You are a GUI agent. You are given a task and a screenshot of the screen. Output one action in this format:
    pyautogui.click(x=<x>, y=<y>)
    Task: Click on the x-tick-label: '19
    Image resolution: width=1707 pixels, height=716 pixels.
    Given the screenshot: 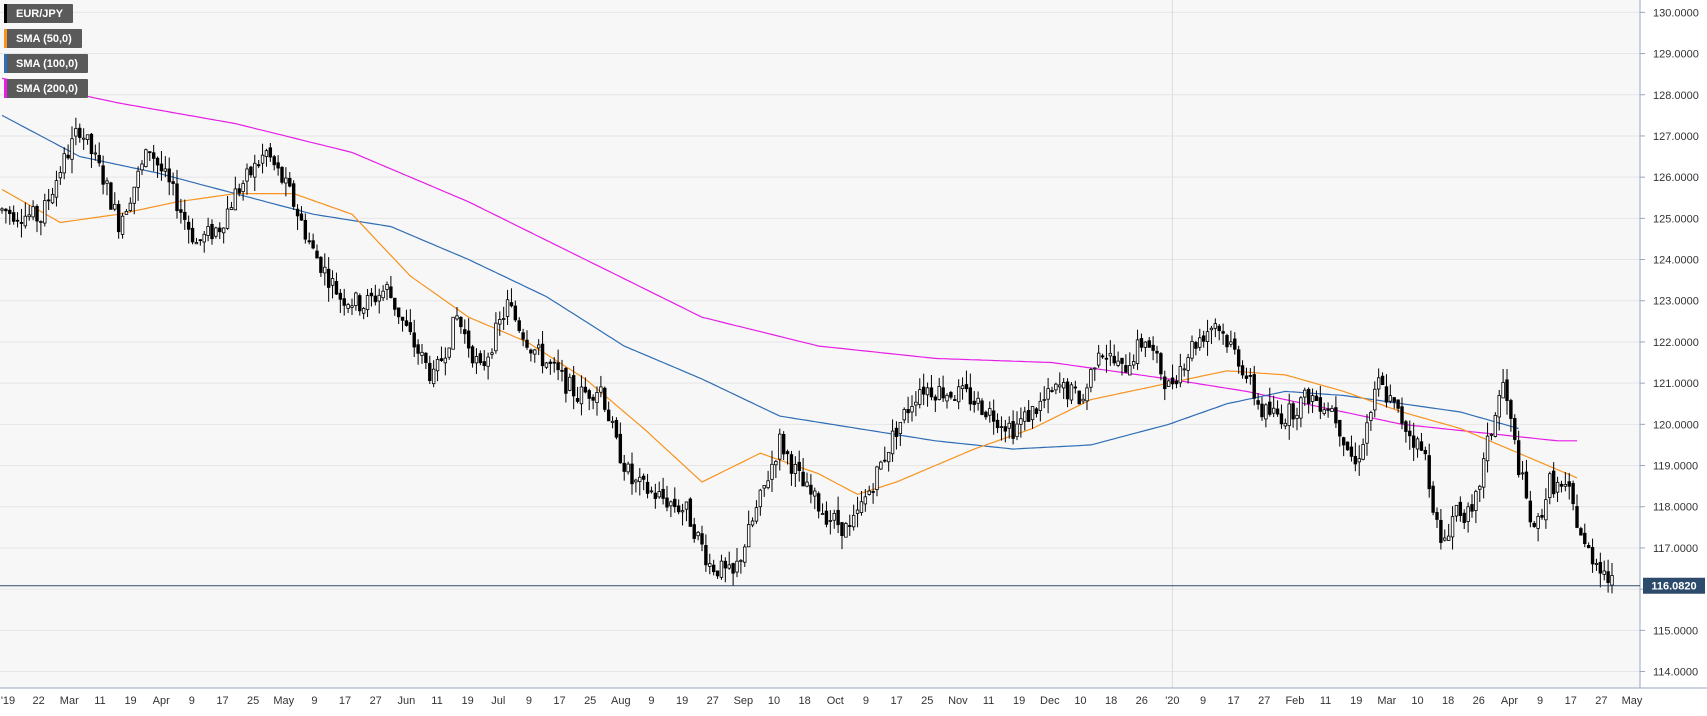 What is the action you would take?
    pyautogui.click(x=8, y=701)
    